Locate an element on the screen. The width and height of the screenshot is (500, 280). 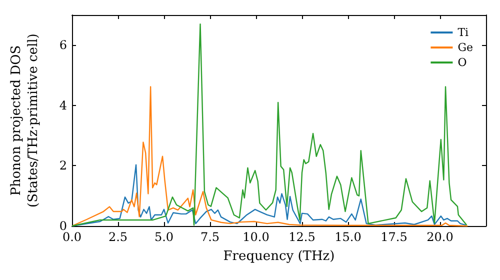
x-tick-label: 7.5 is located at coordinates (210, 237).